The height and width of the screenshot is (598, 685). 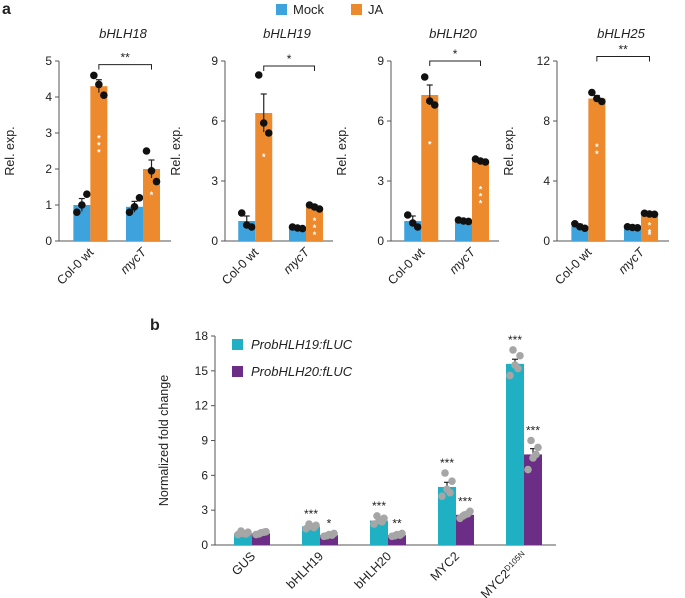 What do you see at coordinates (315, 221) in the screenshot?
I see `significance-bhlh19-myct-ja-0: *` at bounding box center [315, 221].